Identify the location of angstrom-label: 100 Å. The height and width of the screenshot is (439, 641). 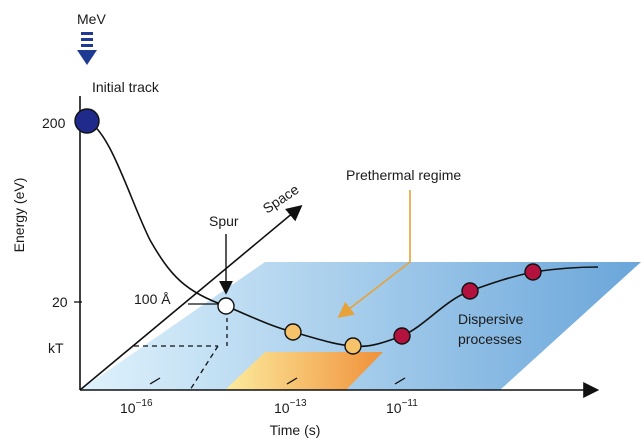
(152, 299).